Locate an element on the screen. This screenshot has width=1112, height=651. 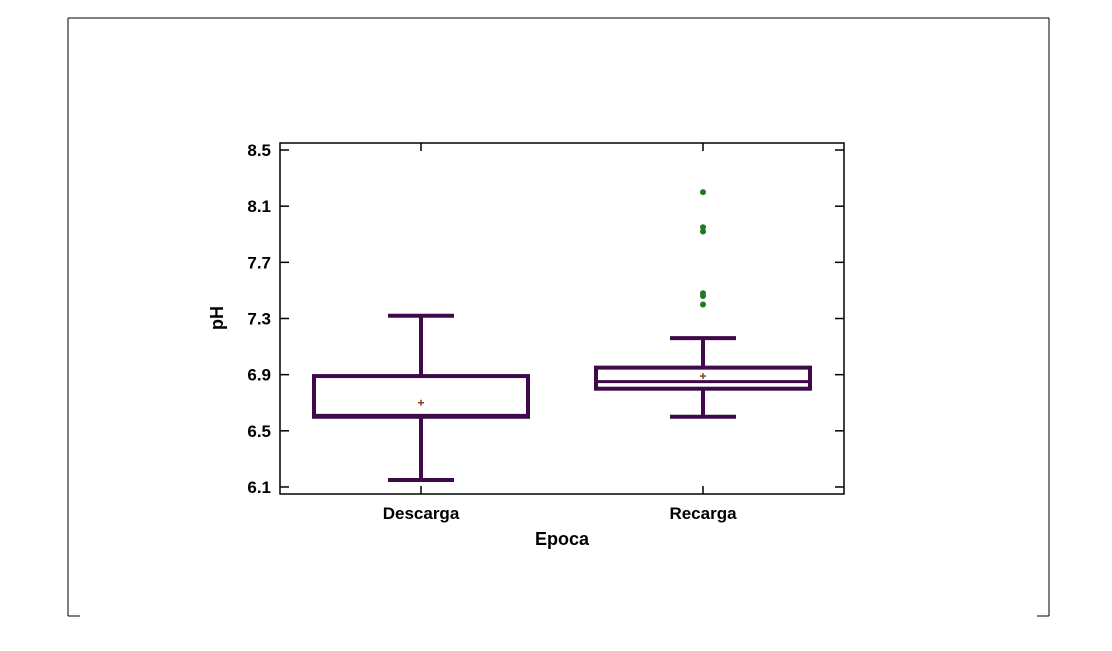
y-tick-label: 6.1 is located at coordinates (259, 487).